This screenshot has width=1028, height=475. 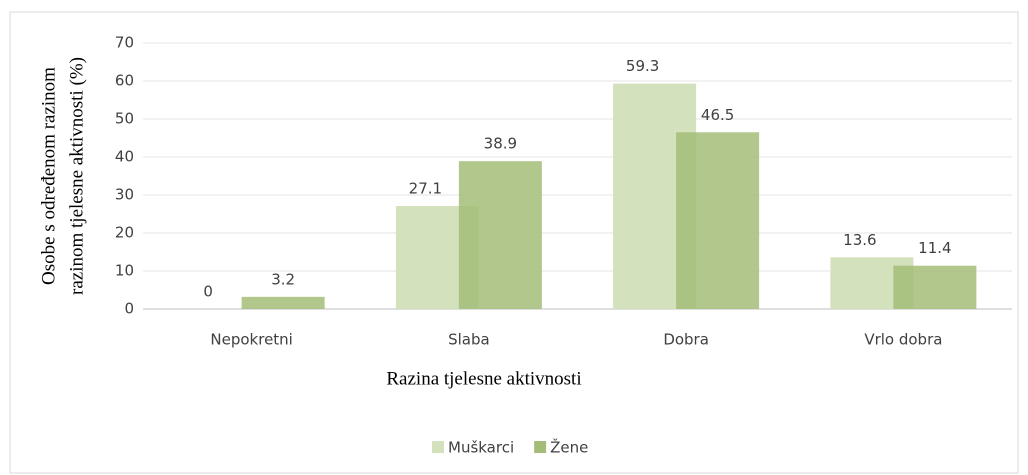 I want to click on data-label: 3.2, so click(x=283, y=279).